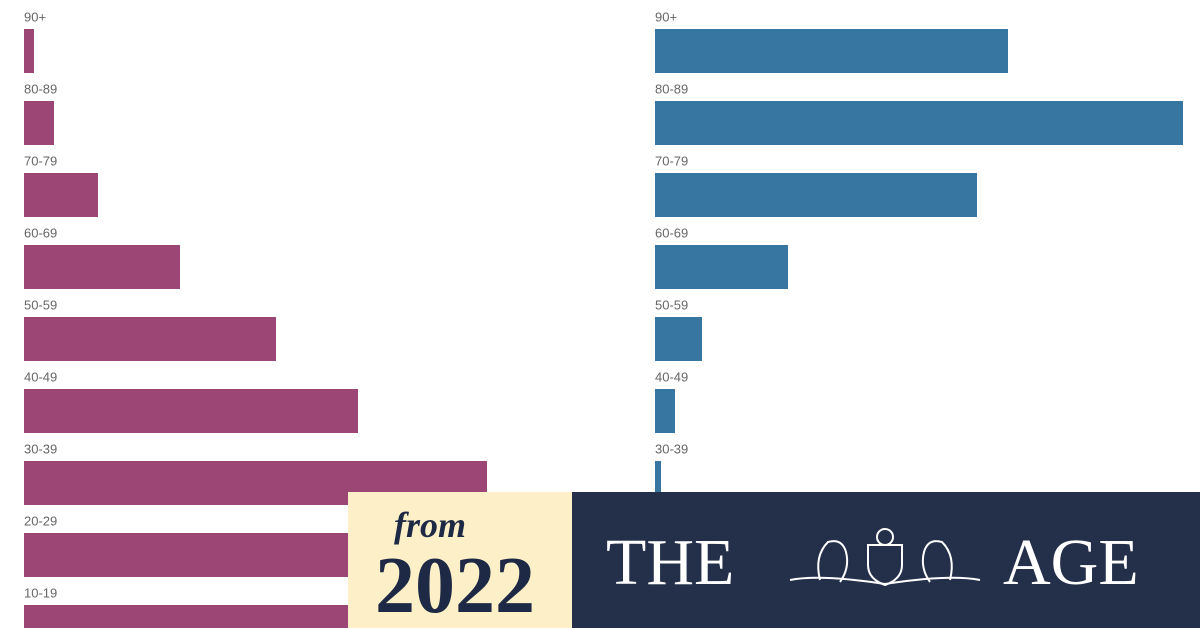 This screenshot has height=628, width=1200. I want to click on masthead-the: THE, so click(670, 562).